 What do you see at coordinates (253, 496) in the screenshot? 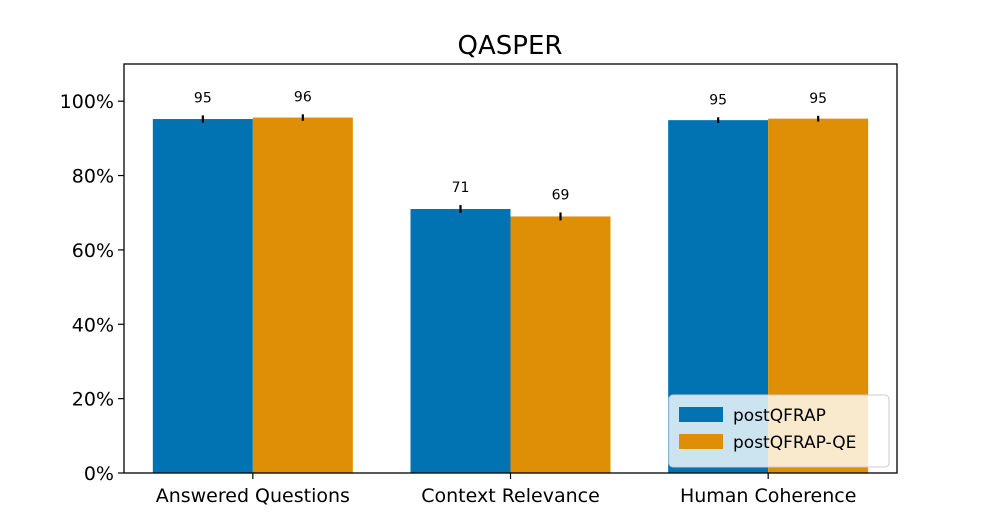
I see `x-tick-label: Answered Questions` at bounding box center [253, 496].